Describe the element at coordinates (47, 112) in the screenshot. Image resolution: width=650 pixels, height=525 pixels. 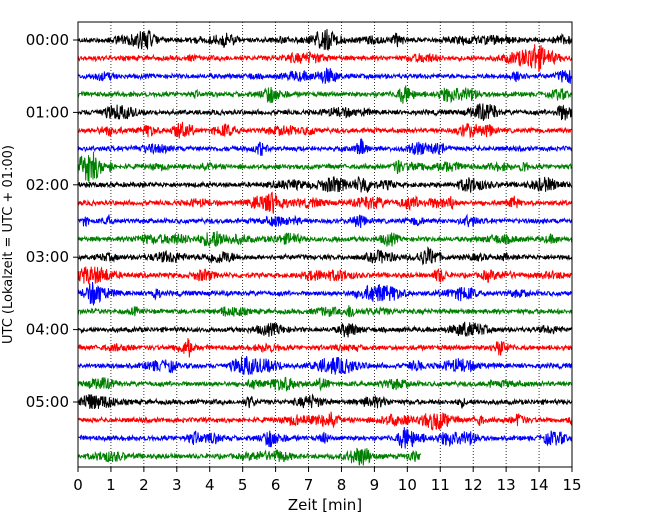
I see `y-tick-label-01:00: 01:00` at that location.